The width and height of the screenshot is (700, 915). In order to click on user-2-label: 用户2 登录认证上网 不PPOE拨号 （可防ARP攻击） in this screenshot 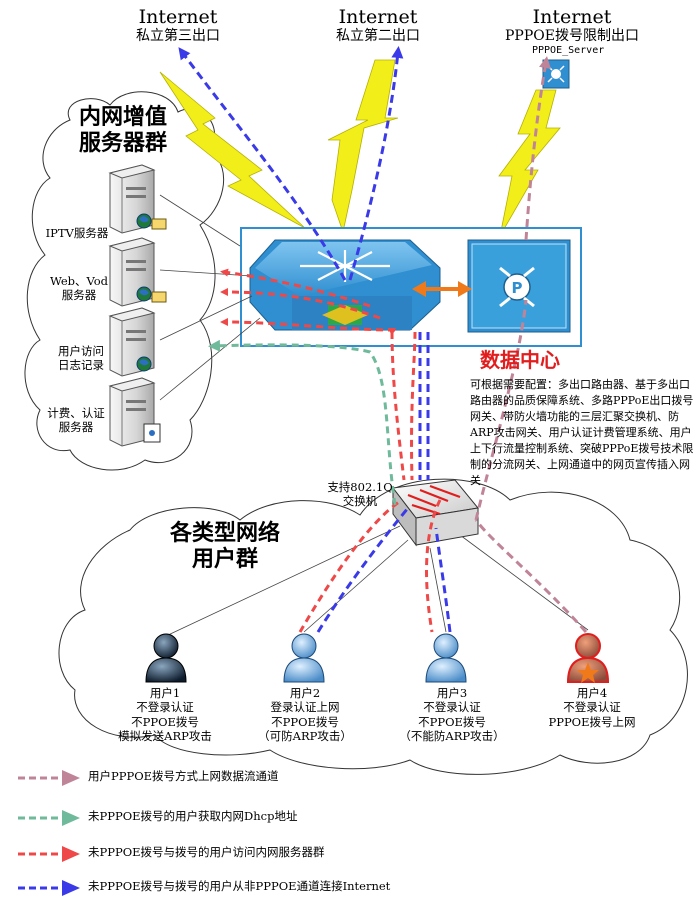, I will do `click(305, 715)`.